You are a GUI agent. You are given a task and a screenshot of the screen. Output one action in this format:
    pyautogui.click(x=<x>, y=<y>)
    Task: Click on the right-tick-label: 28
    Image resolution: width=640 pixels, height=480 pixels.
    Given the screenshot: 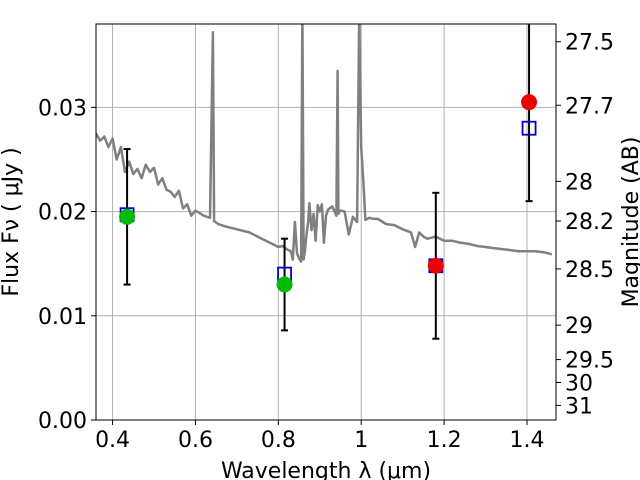 What is the action you would take?
    pyautogui.click(x=579, y=182)
    